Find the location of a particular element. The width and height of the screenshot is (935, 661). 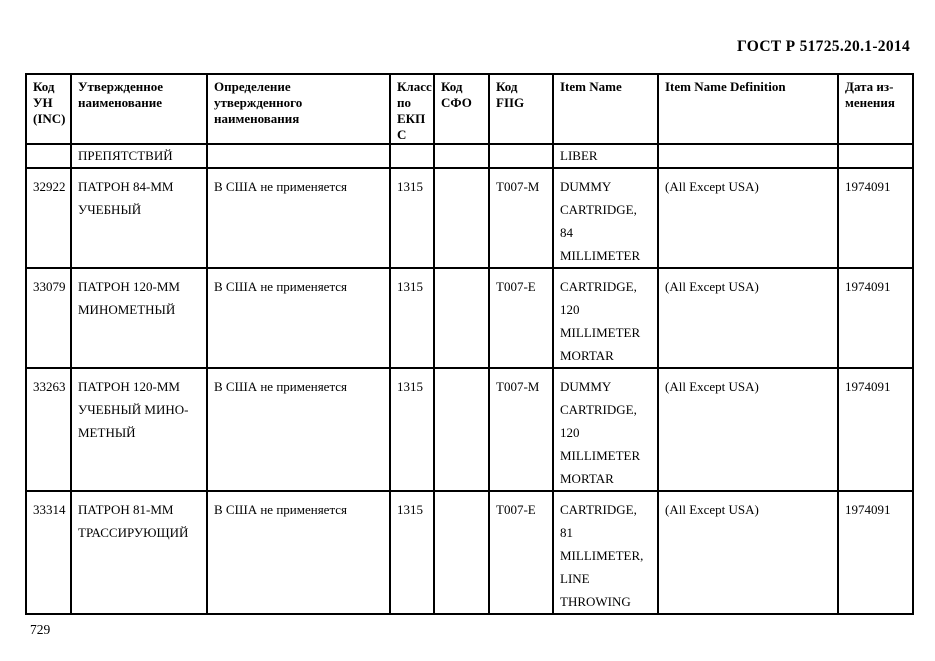

cell-inc-code: 33079 is located at coordinates (48, 318).